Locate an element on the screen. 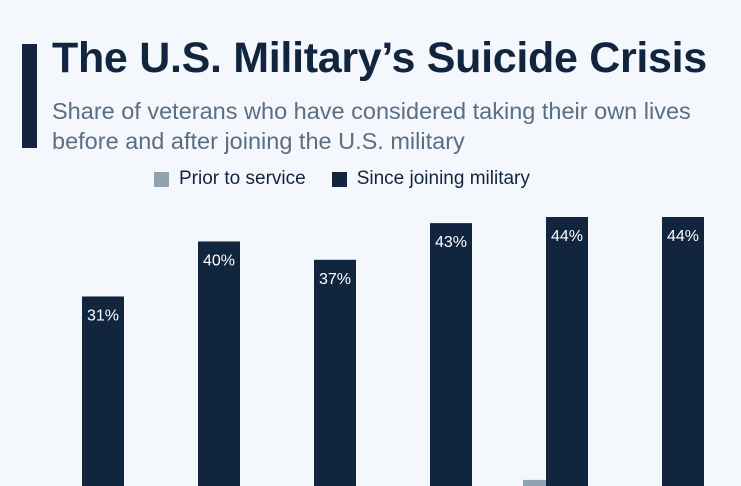 This screenshot has width=741, height=486. data-label-since-2: 37% is located at coordinates (335, 279).